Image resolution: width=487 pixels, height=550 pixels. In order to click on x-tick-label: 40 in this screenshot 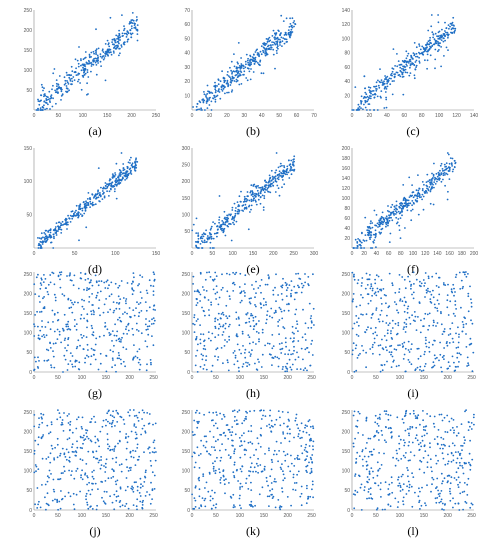, I will do `click(387, 116)`.